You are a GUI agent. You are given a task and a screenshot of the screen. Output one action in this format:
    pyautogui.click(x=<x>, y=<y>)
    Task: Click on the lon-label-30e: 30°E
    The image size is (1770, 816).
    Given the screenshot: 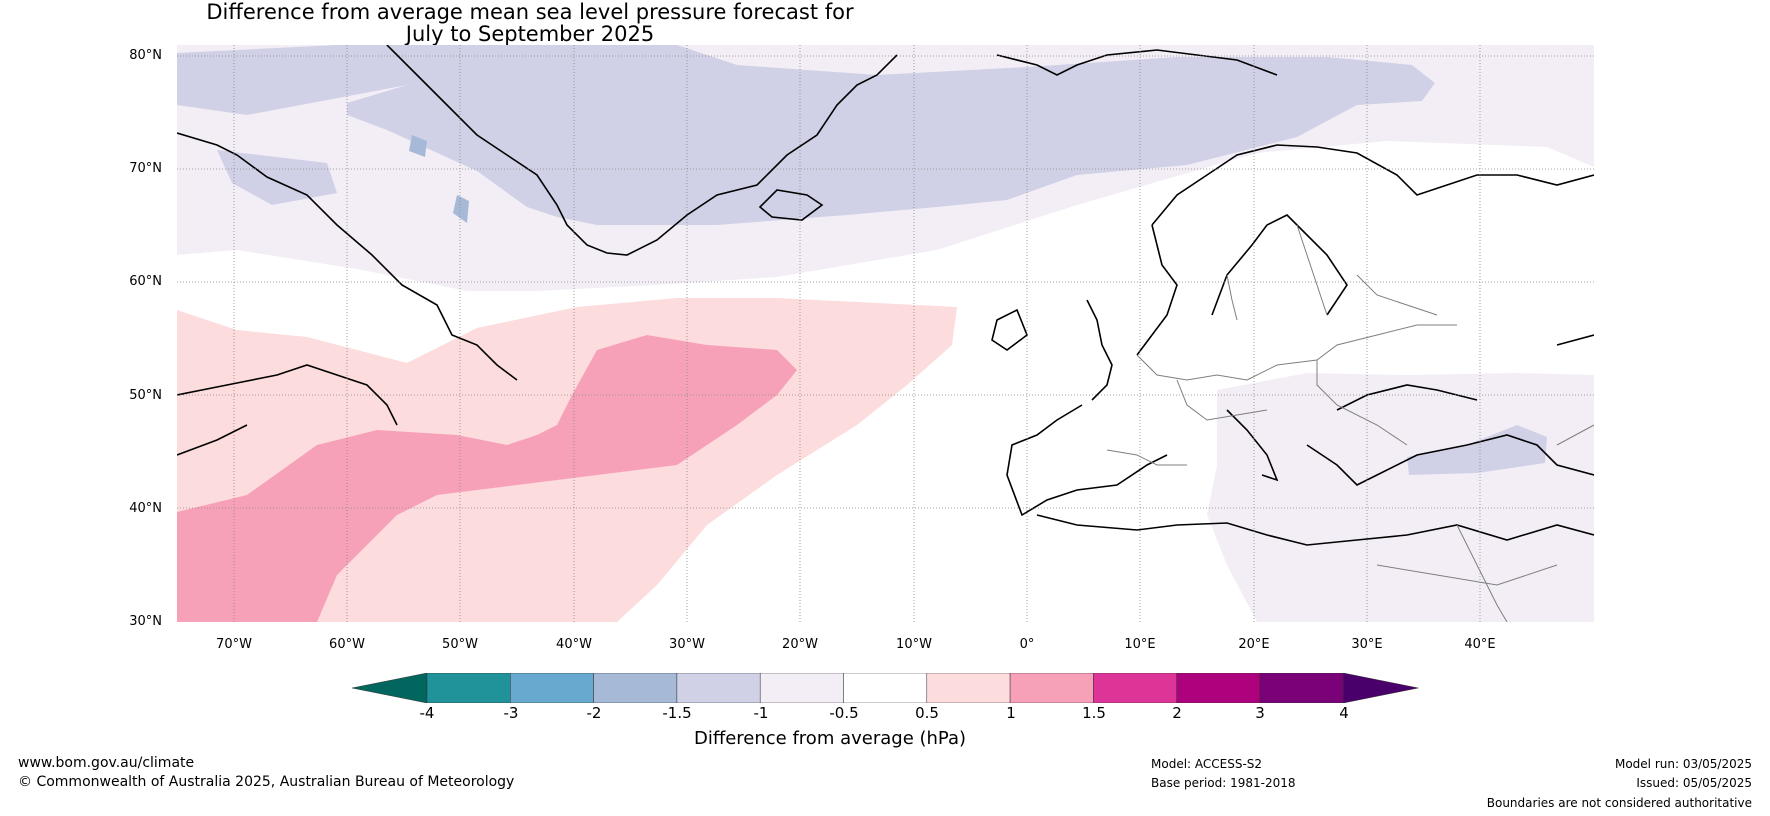 What is the action you would take?
    pyautogui.click(x=1367, y=644)
    